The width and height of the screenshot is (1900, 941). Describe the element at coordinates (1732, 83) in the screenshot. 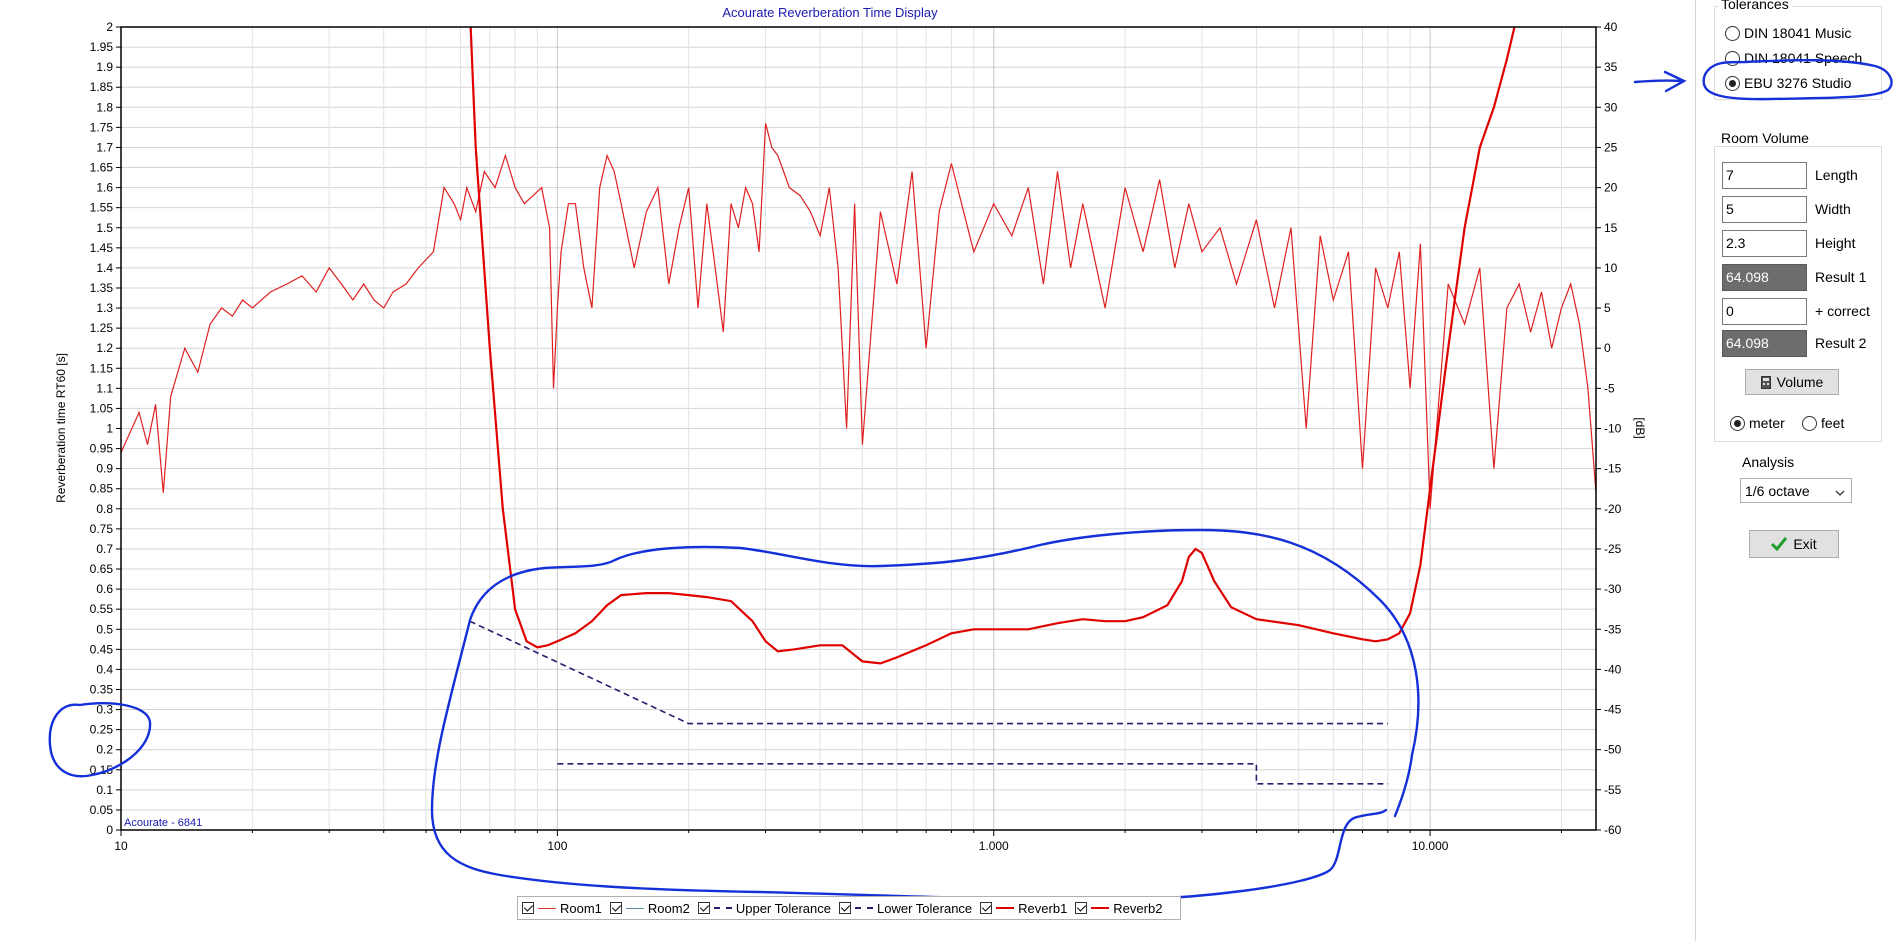

I see `radio-ebu-studio-button` at that location.